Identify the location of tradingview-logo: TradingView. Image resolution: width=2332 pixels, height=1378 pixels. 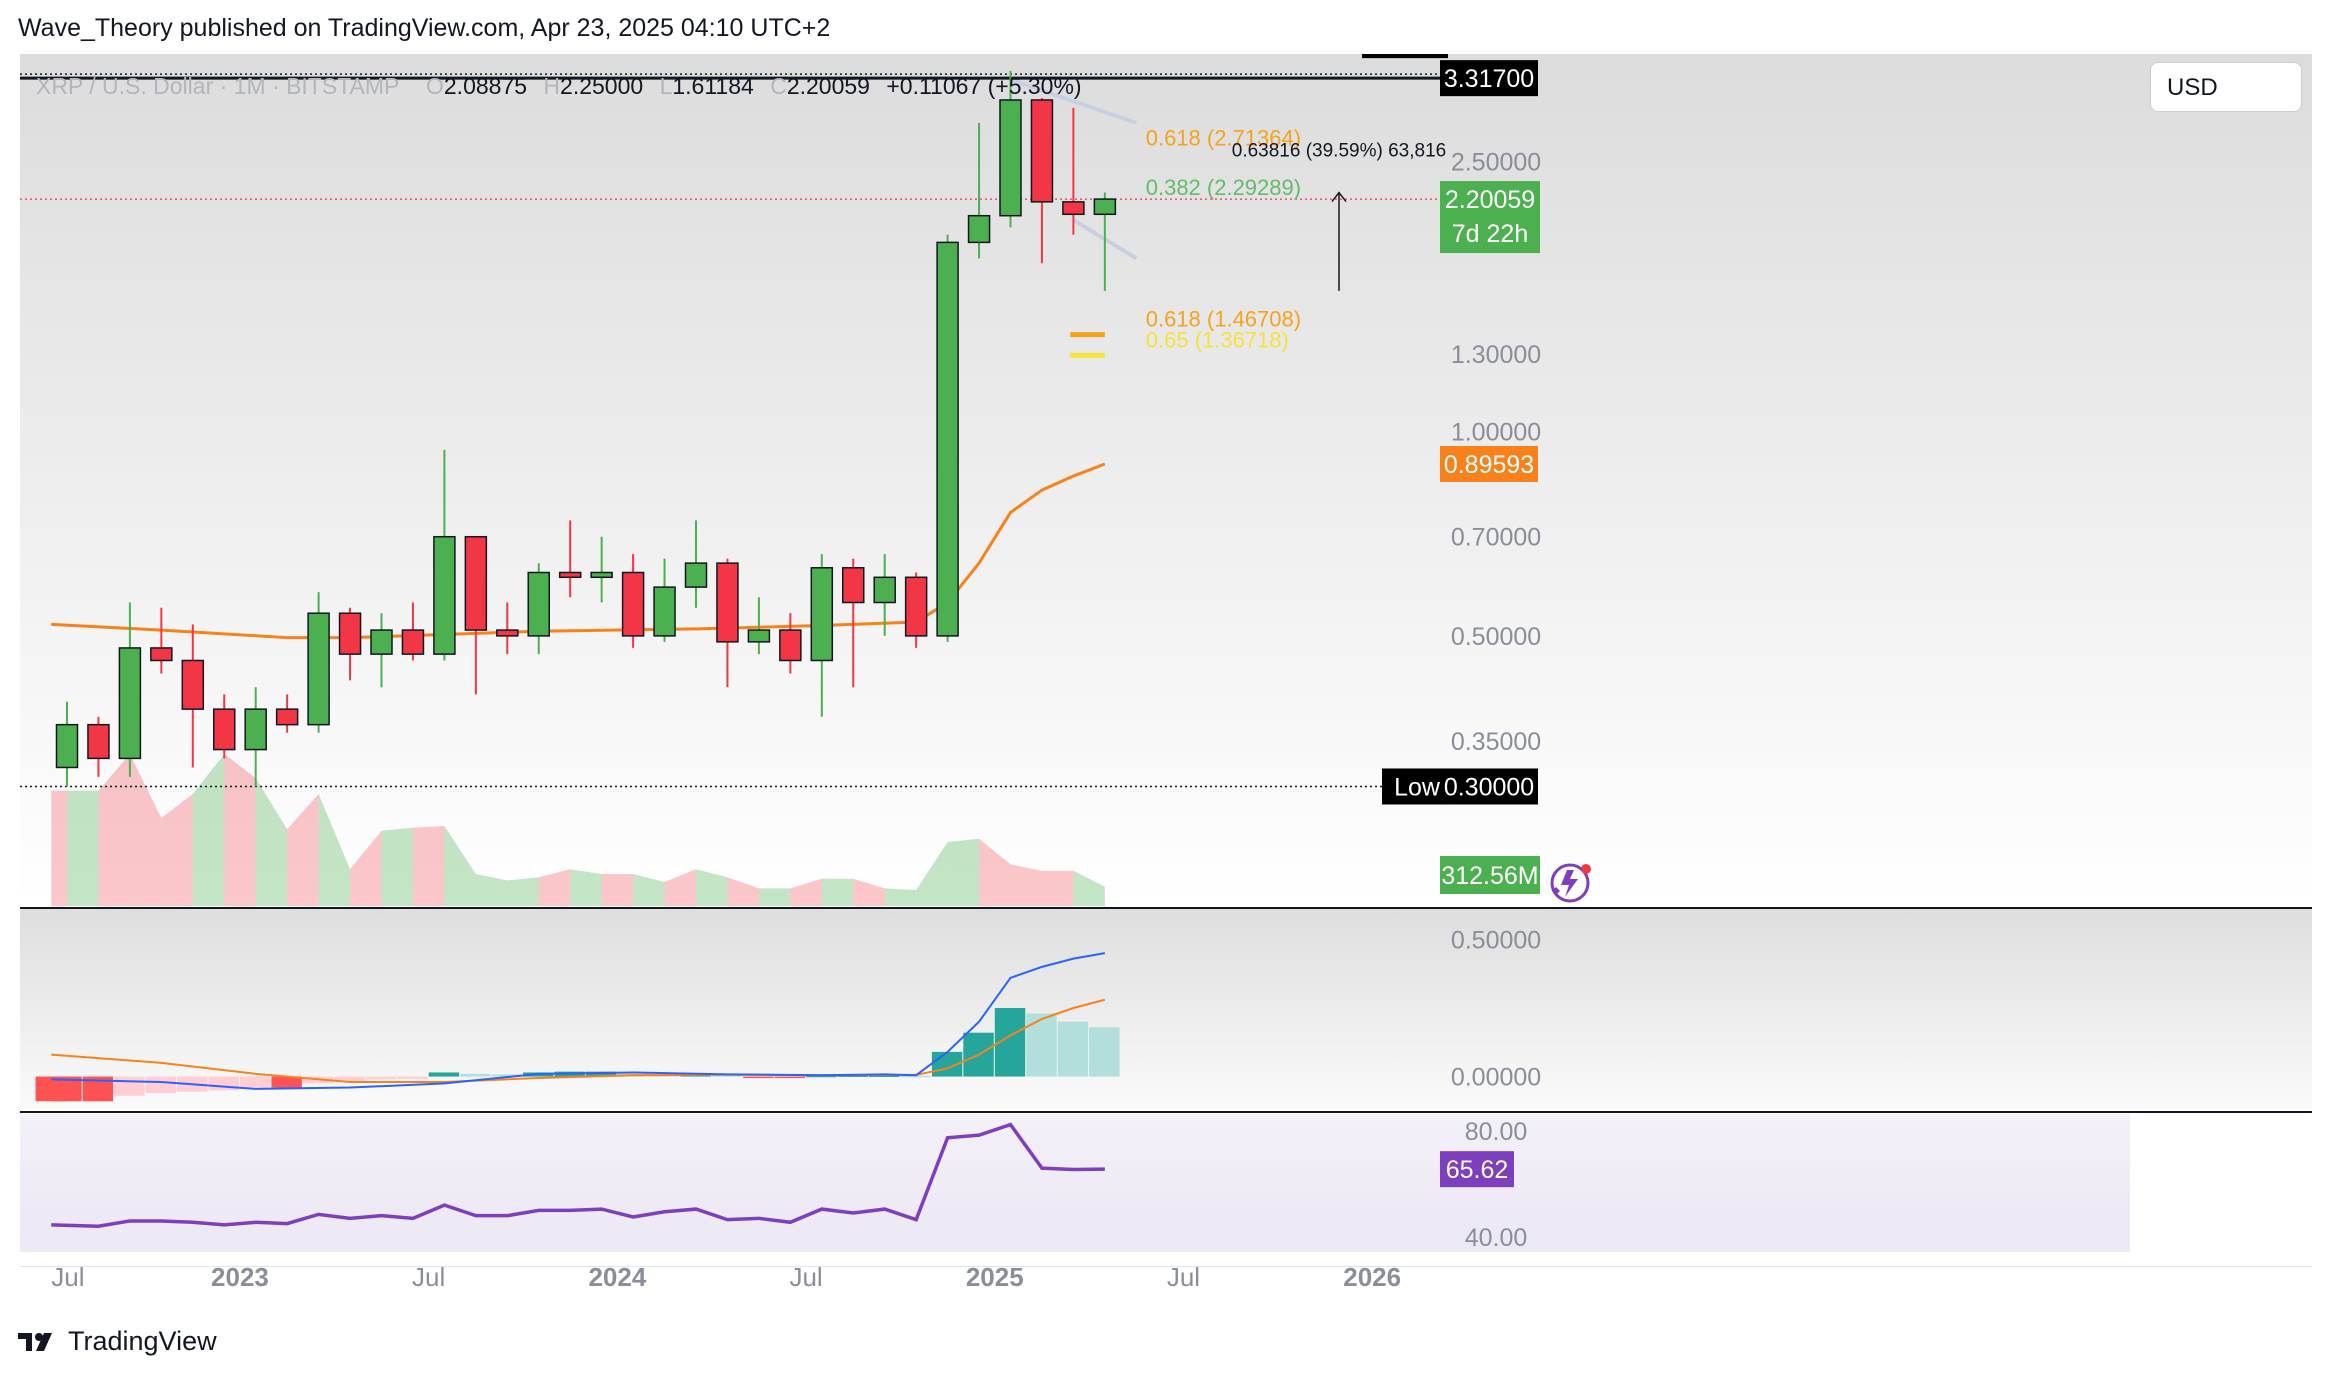
(117, 1341).